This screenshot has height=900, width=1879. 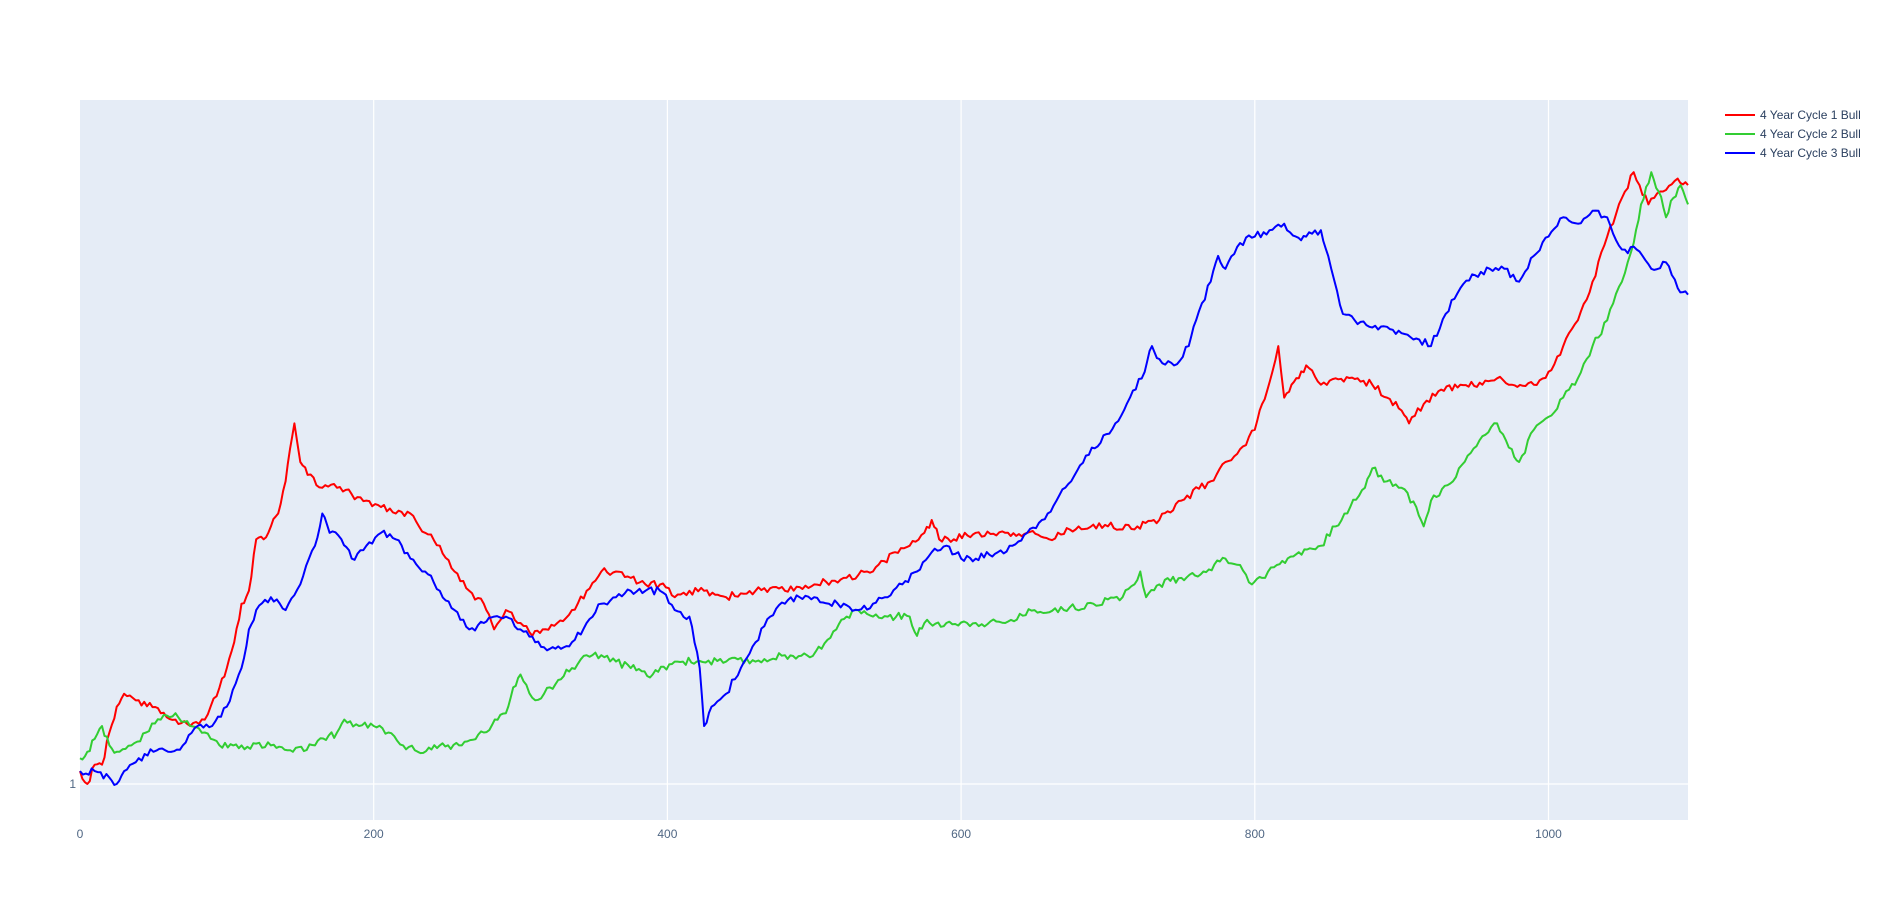 I want to click on legend-label: 4 Year Cycle 3 Bull, so click(x=1810, y=153).